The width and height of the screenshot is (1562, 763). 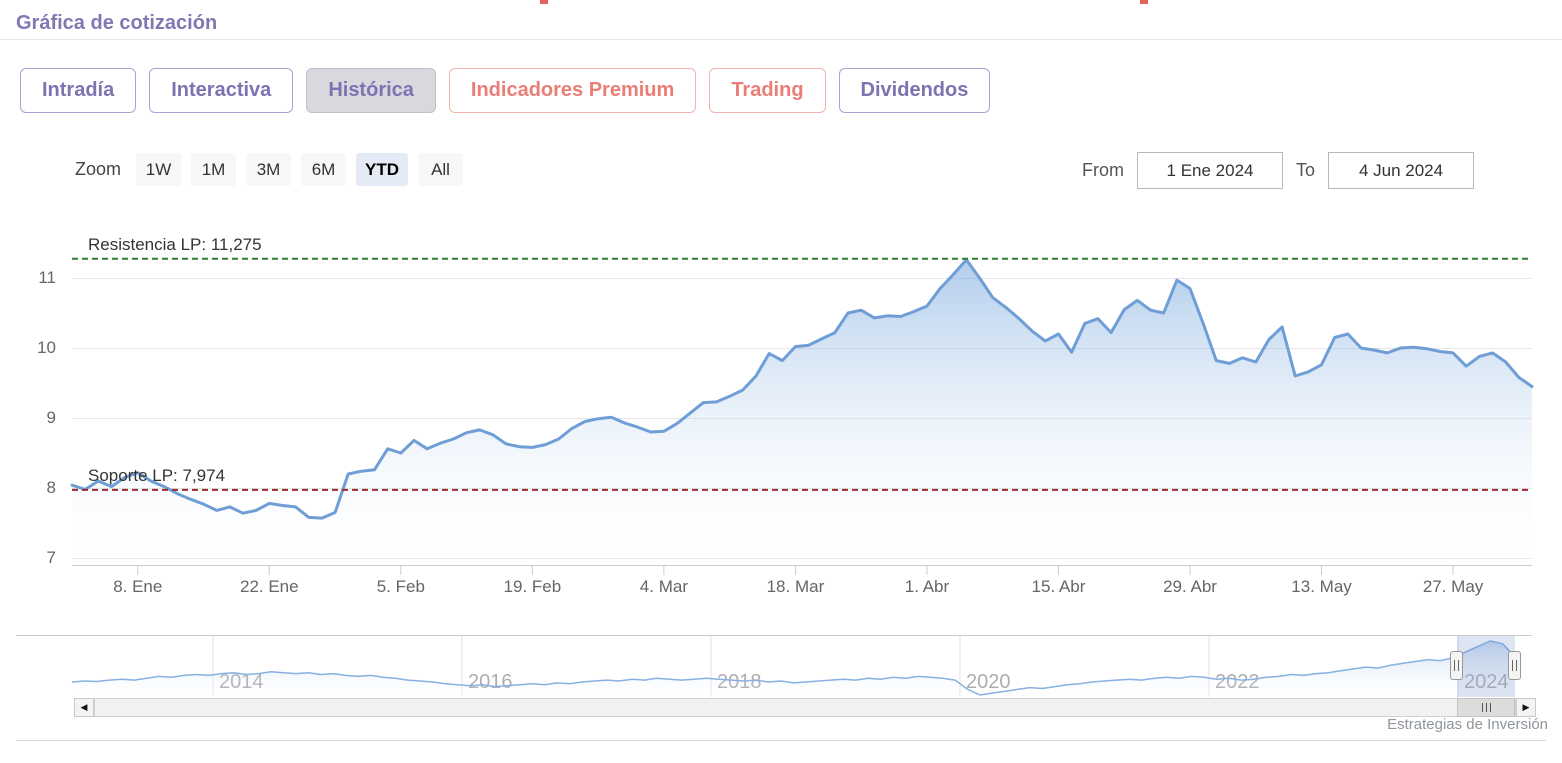 I want to click on x-axis-label: 29. Abr, so click(x=1190, y=586).